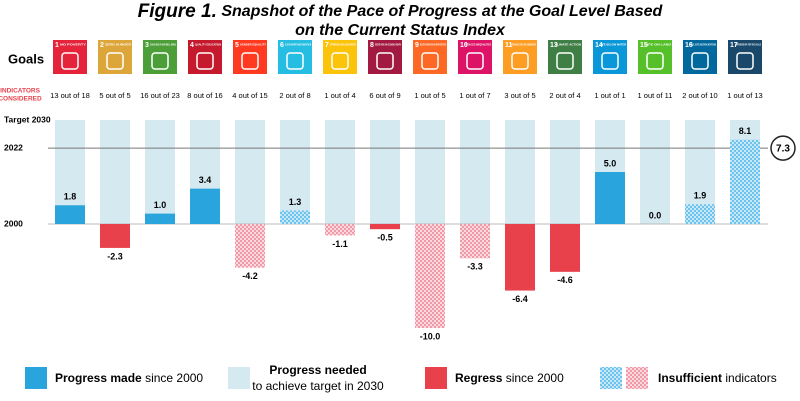  What do you see at coordinates (20, 91) in the screenshot?
I see `indicators-label: INDICATORS` at bounding box center [20, 91].